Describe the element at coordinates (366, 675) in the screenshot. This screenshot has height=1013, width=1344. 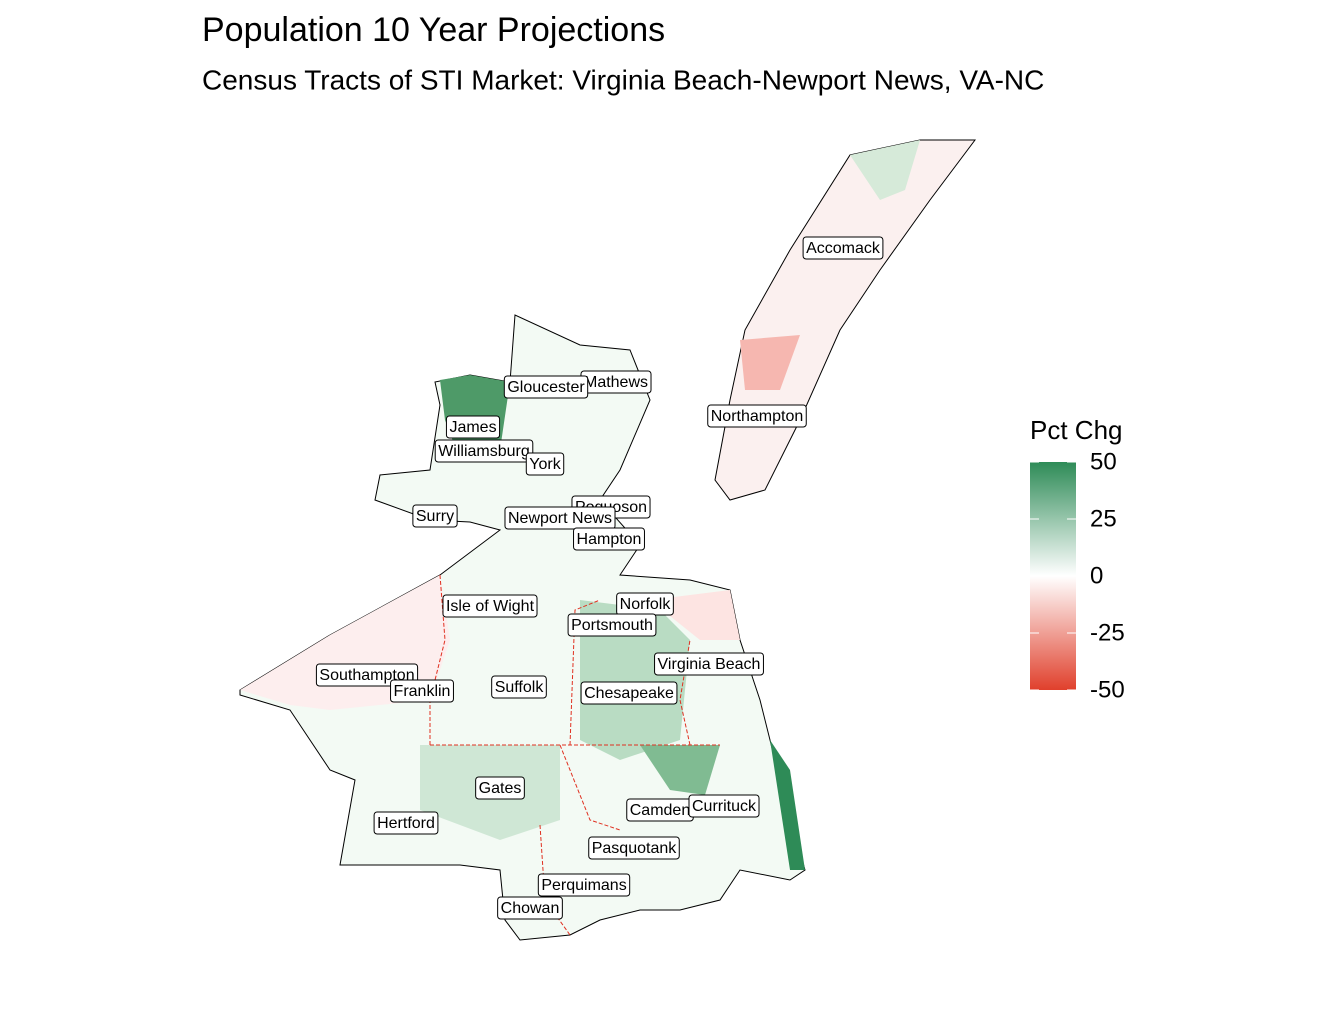
I see `label-text: Southampton` at that location.